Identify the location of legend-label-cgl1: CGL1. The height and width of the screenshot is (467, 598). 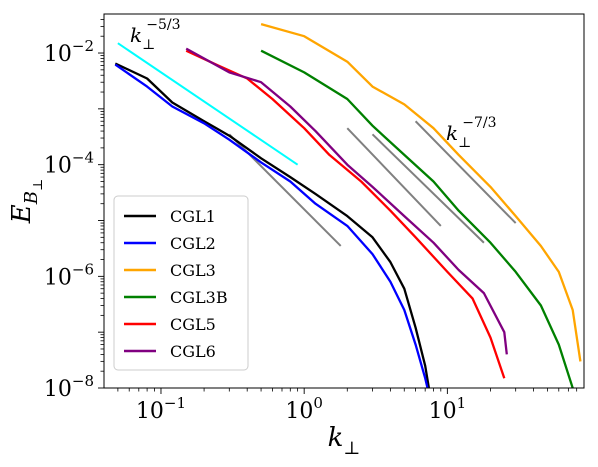
(193, 216).